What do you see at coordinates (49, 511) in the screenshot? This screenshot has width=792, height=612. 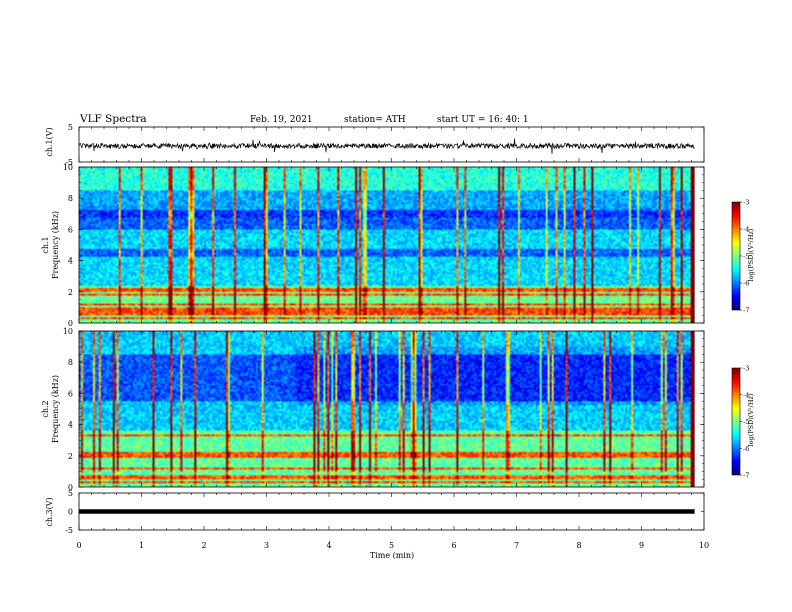 I see `ch3-waveform-ylabel: ch.3(V)` at bounding box center [49, 511].